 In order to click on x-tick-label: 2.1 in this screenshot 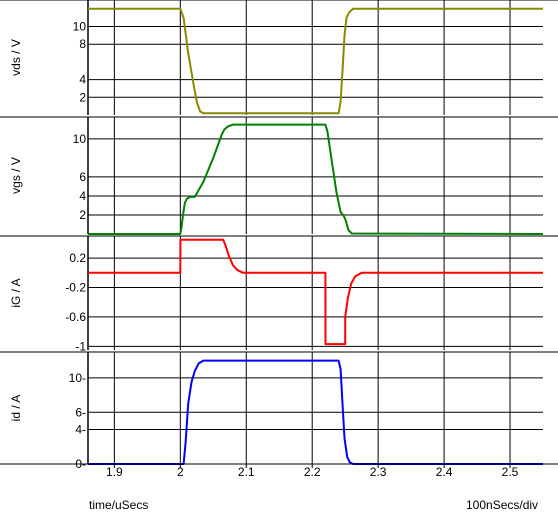, I will do `click(246, 472)`.